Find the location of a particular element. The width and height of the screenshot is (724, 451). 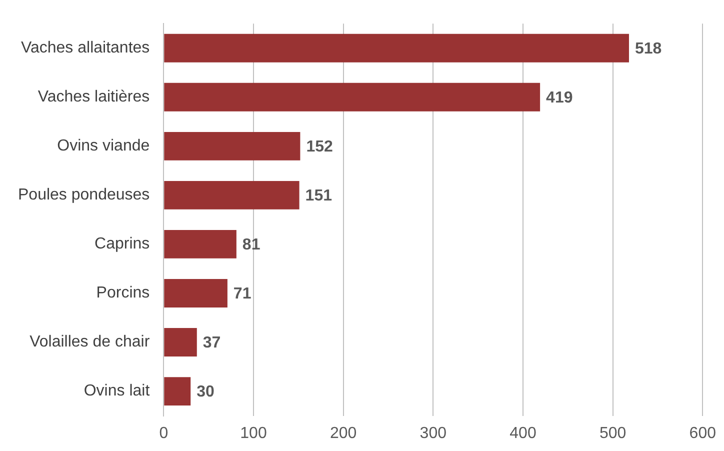

x-tick-label: 400 is located at coordinates (523, 433).